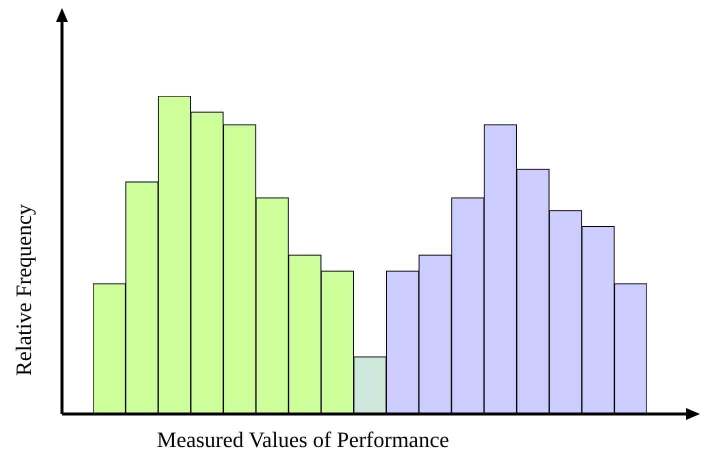 This screenshot has height=453, width=704. I want to click on x-axis-title: Measured Values of Performance, so click(303, 439).